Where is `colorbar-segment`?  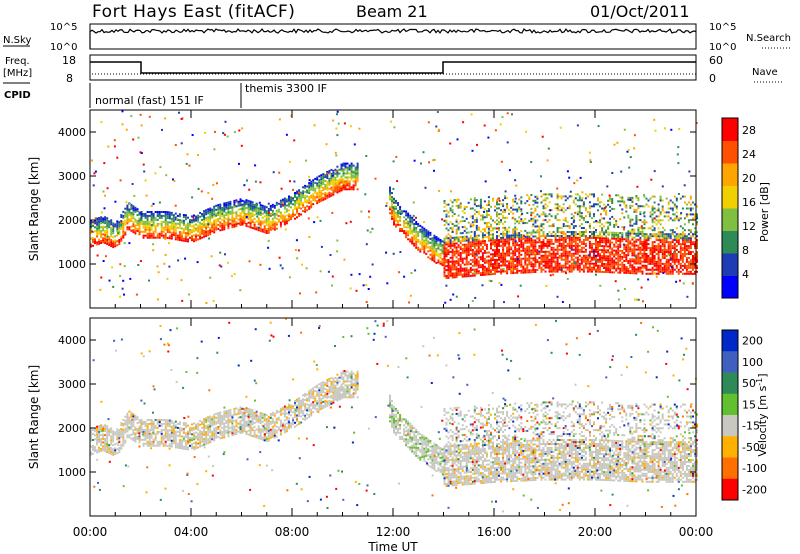
colorbar-segment is located at coordinates (730, 264).